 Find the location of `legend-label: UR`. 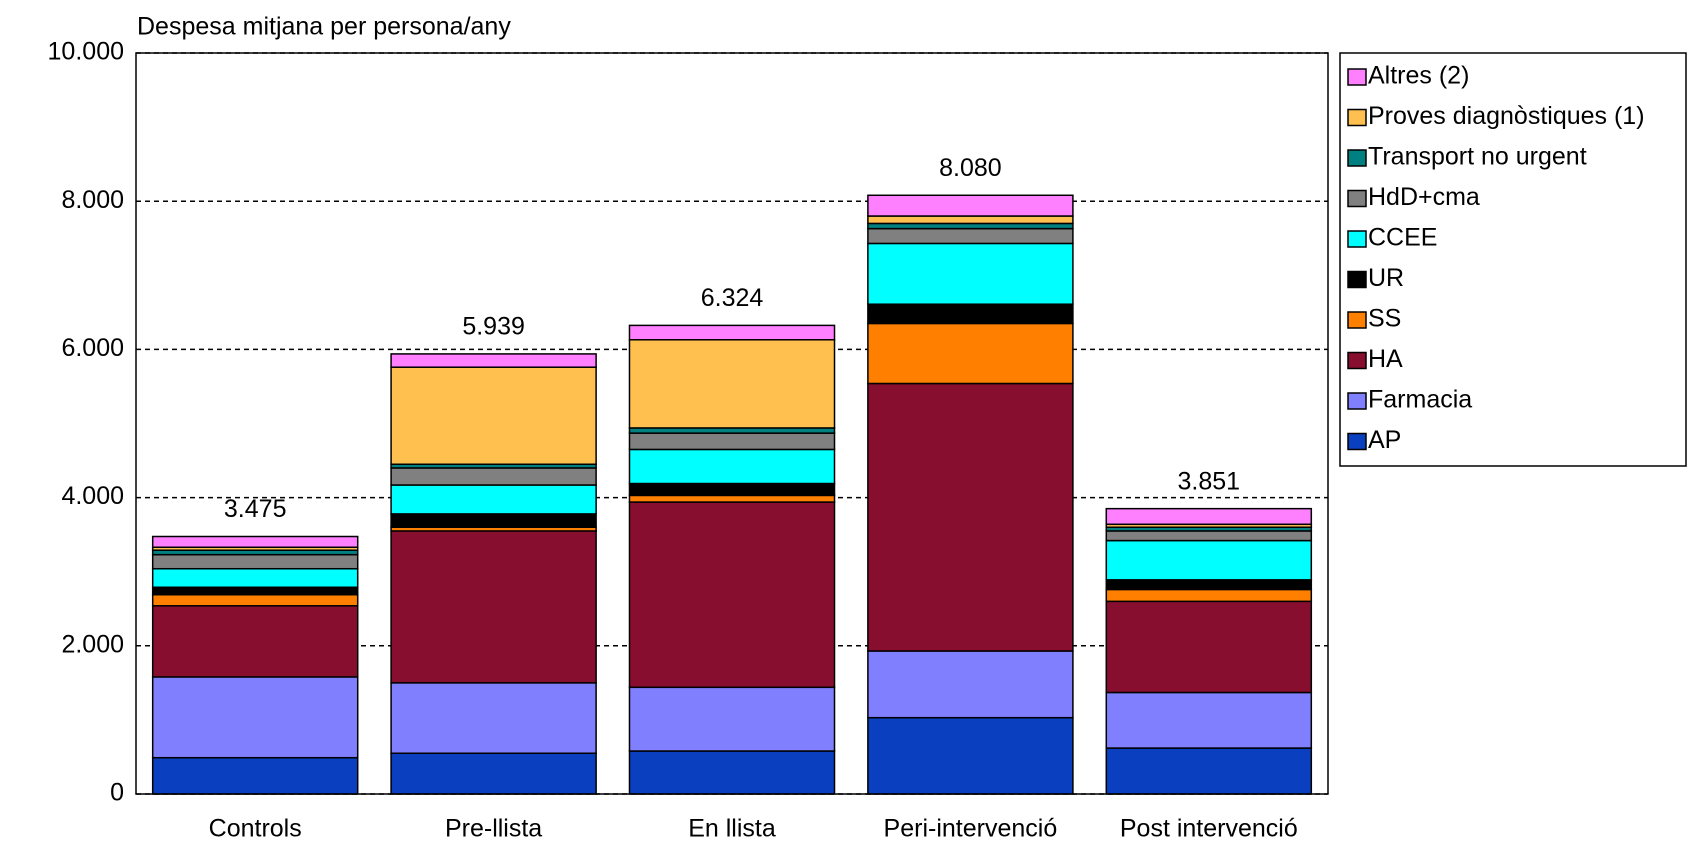

legend-label: UR is located at coordinates (1386, 278).